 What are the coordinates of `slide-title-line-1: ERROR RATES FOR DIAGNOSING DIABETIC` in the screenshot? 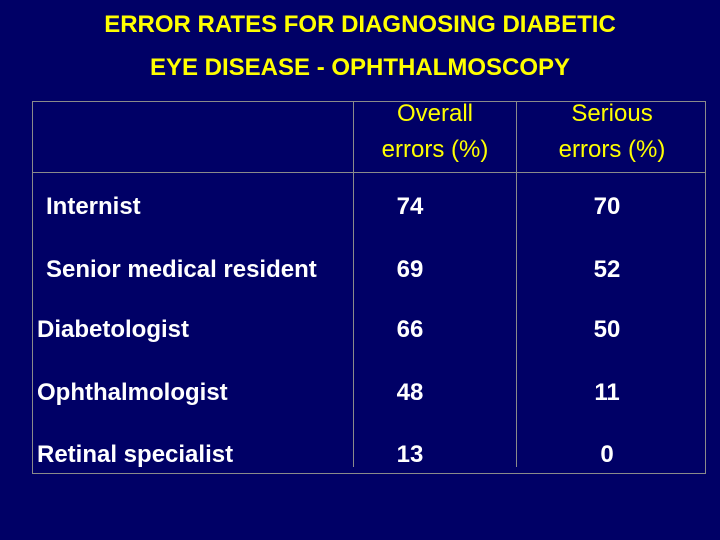 It's located at (360, 24).